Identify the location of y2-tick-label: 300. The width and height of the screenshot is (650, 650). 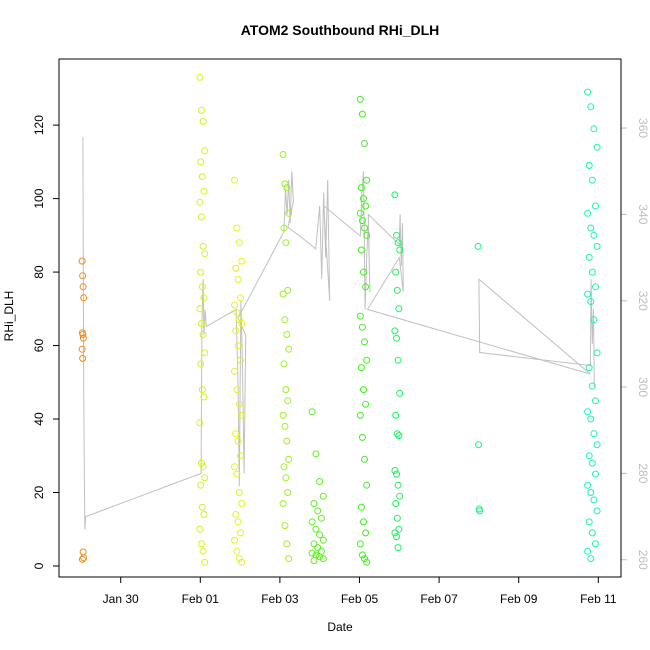
(643, 387).